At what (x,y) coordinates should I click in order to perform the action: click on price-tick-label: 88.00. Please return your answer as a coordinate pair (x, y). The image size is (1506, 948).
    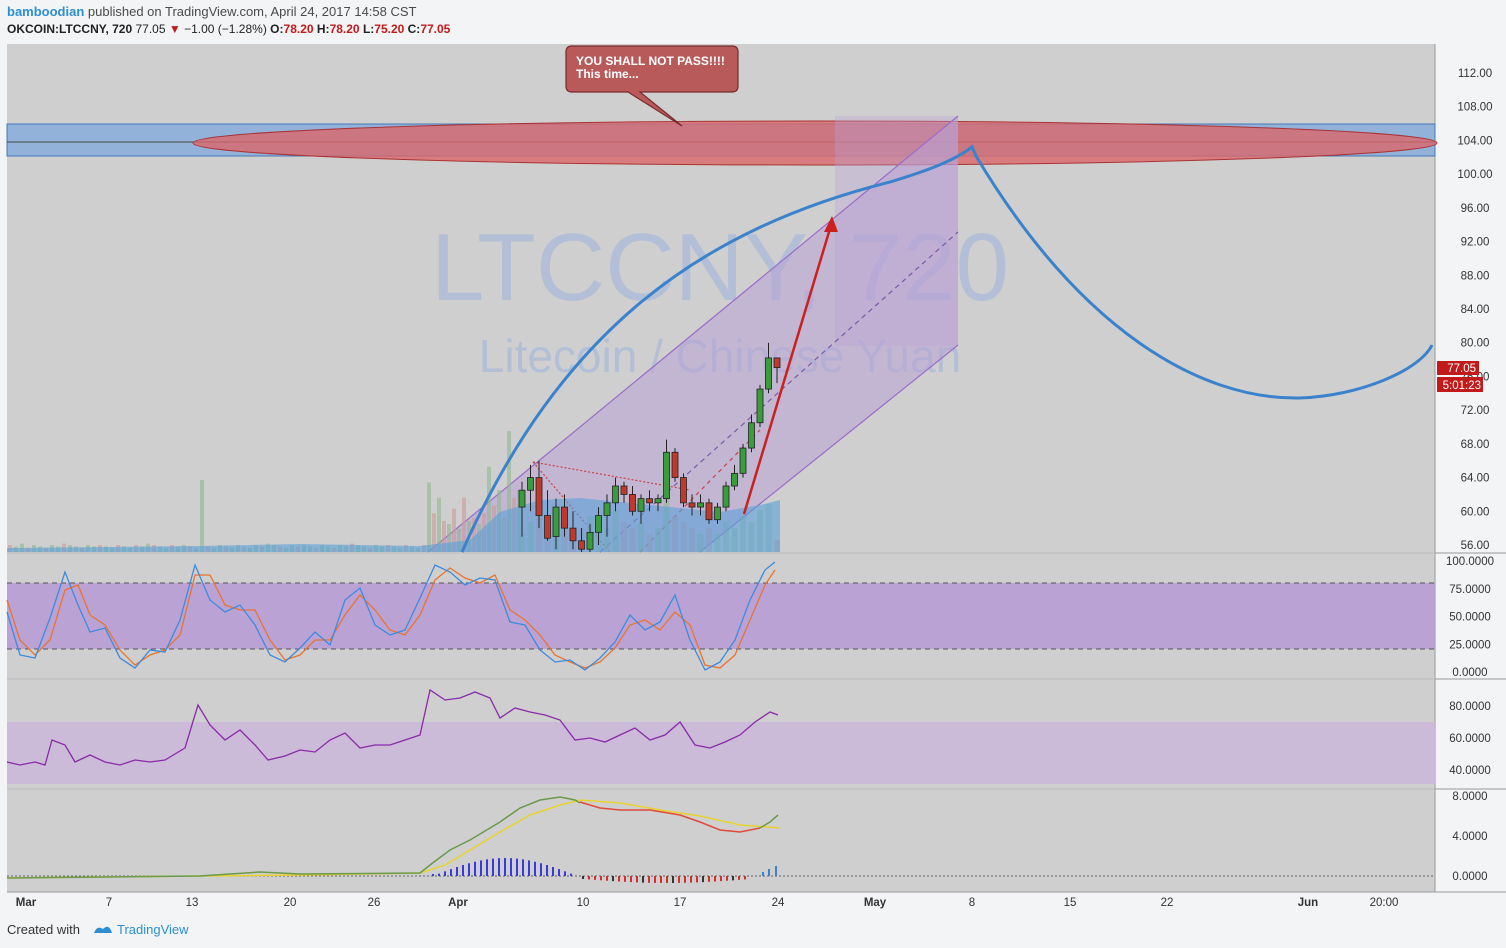
    Looking at the image, I should click on (1475, 276).